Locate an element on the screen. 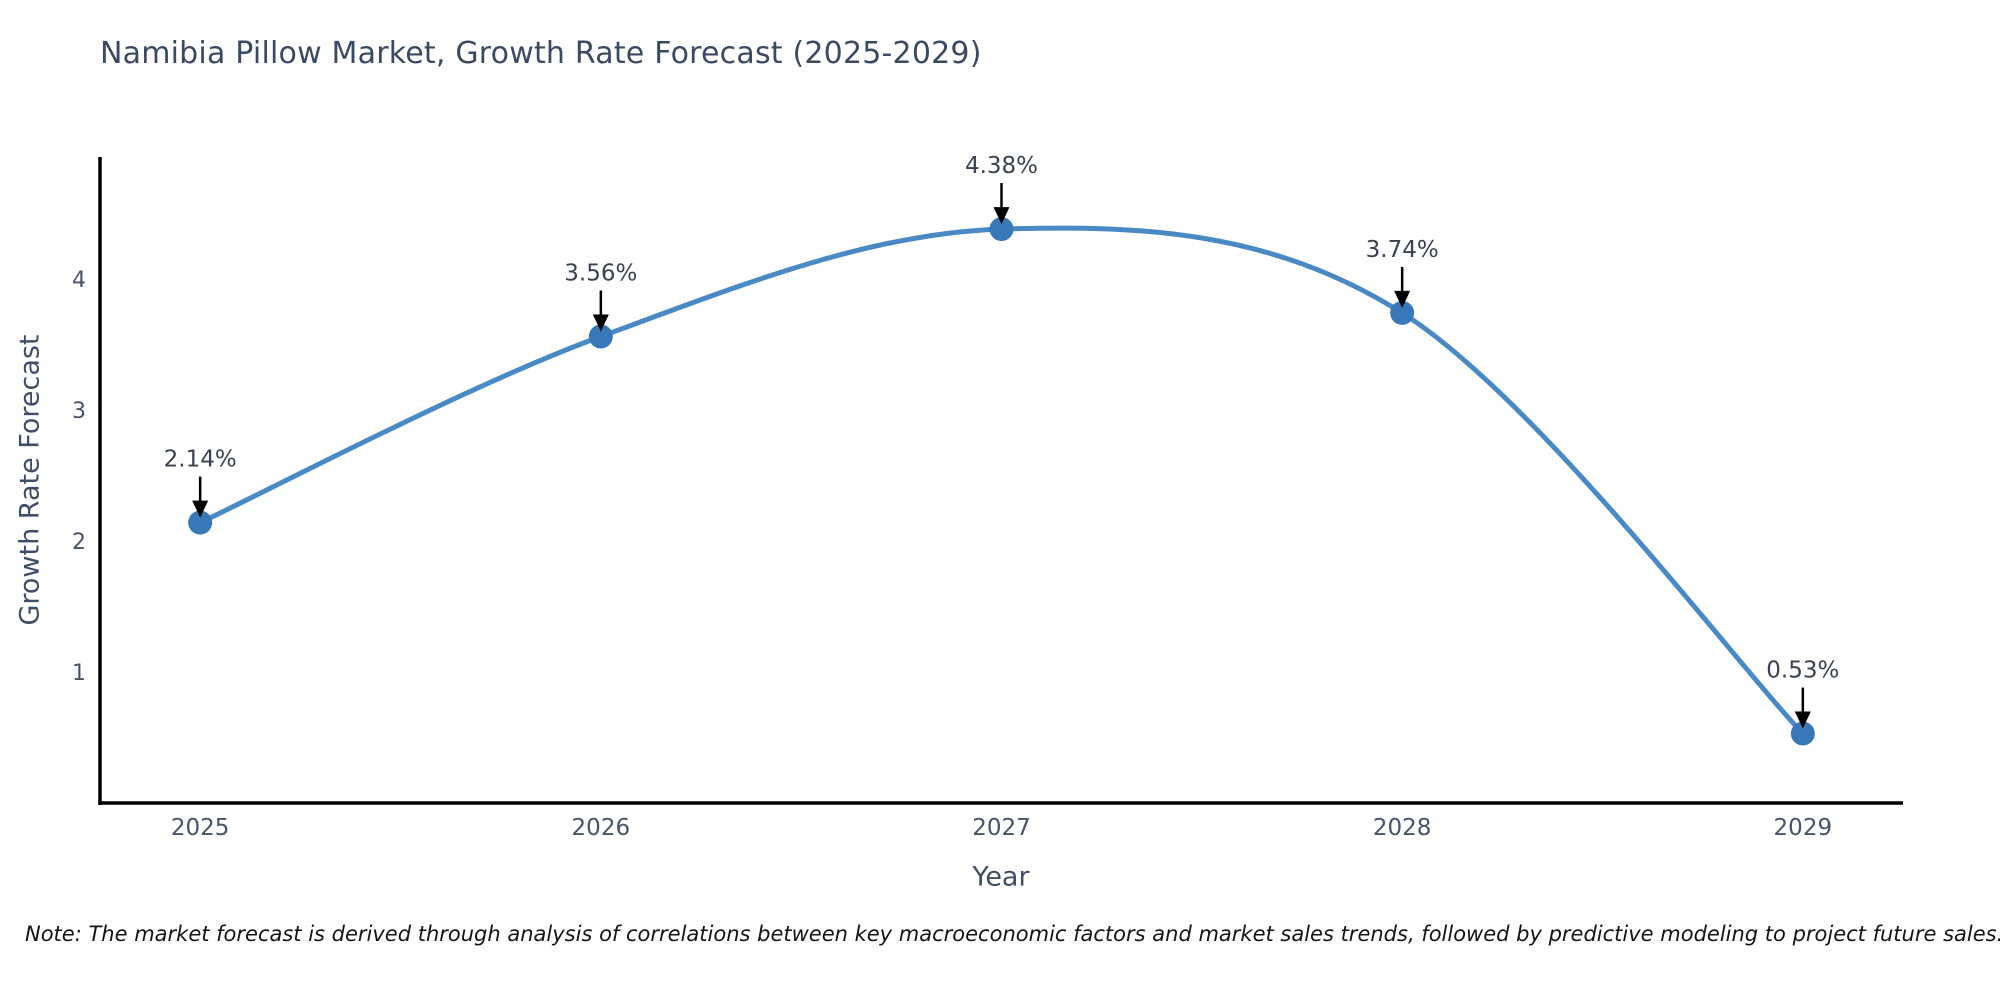 The height and width of the screenshot is (1000, 2000). annotation-label: 2.14% is located at coordinates (200, 460).